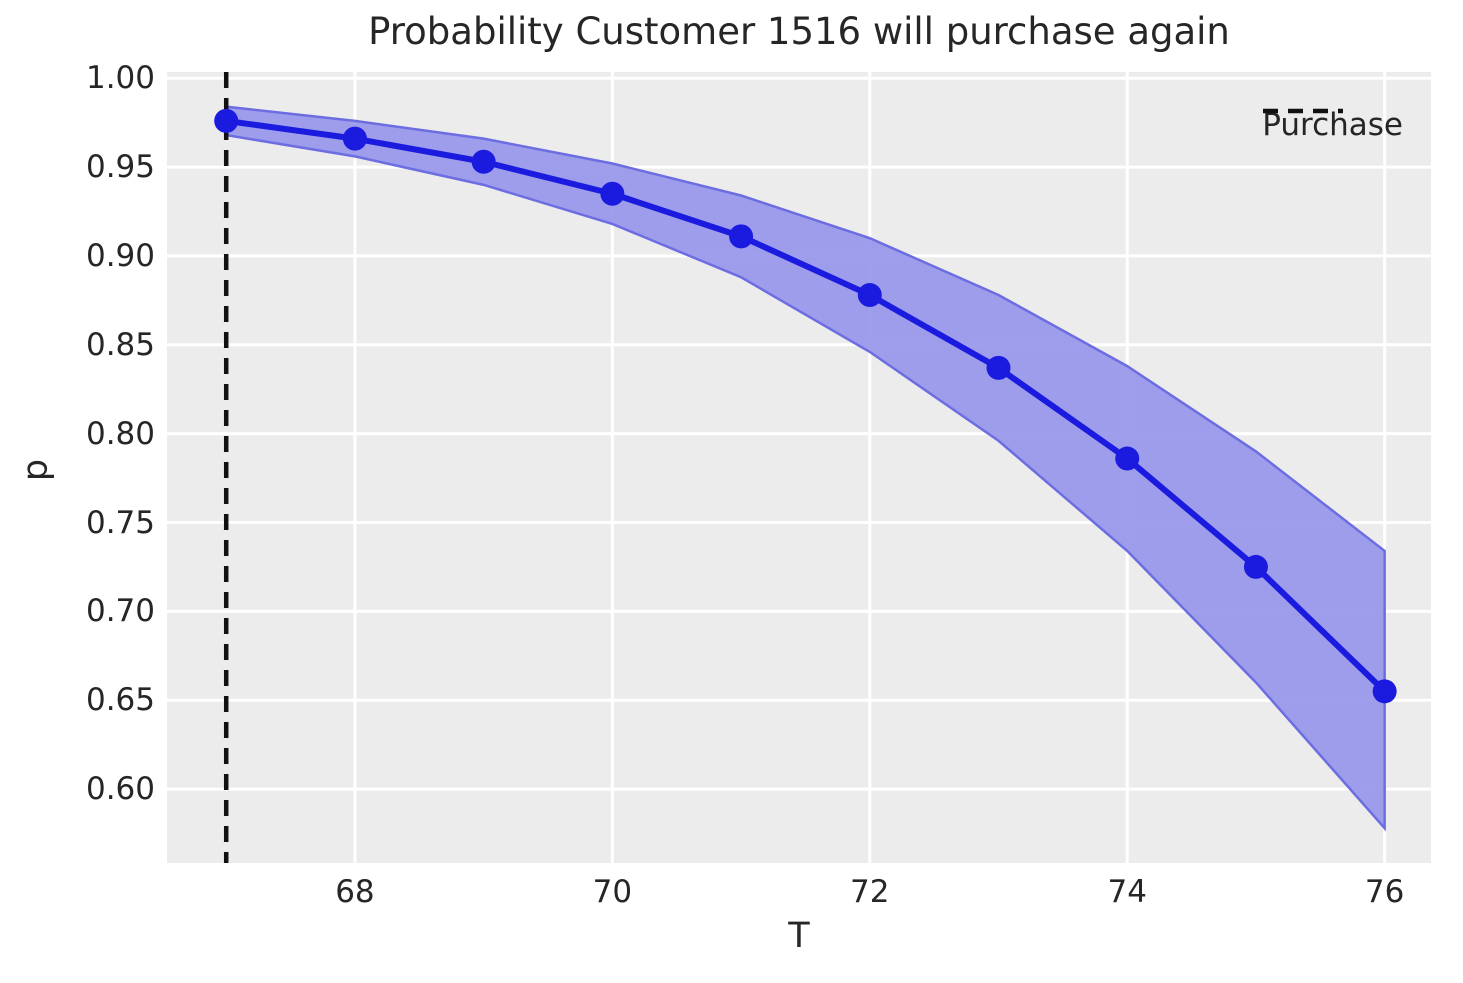 The image size is (1463, 983). Describe the element at coordinates (120, 700) in the screenshot. I see `y-tick-label: 0.65` at that location.